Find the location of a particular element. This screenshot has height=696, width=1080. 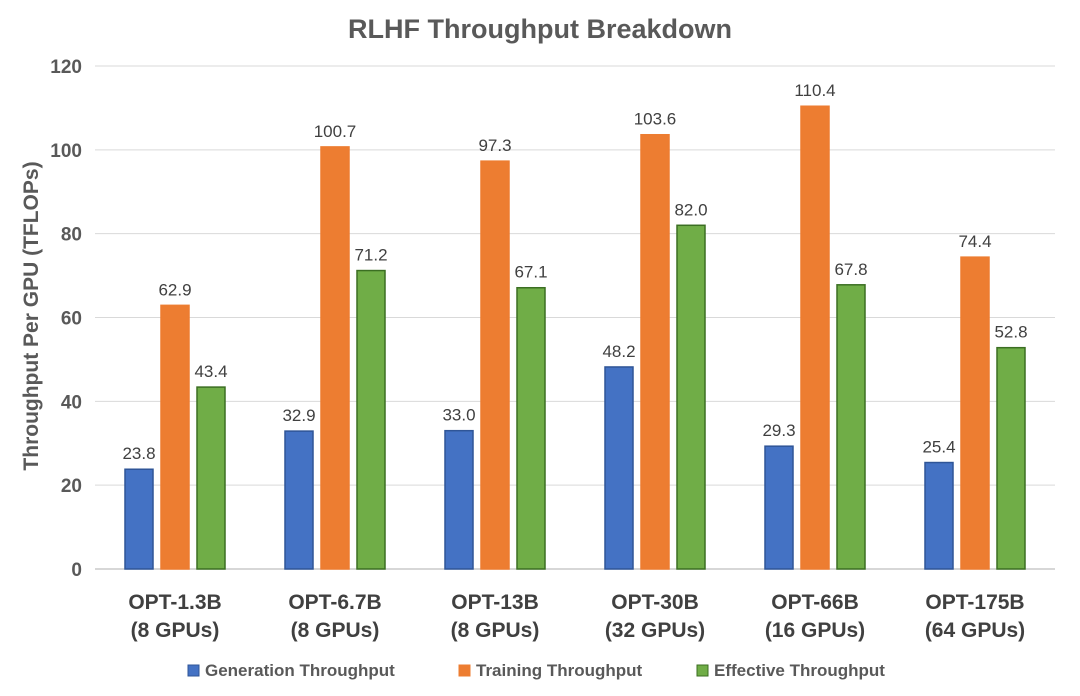

data-label: 71.2 is located at coordinates (370, 255).